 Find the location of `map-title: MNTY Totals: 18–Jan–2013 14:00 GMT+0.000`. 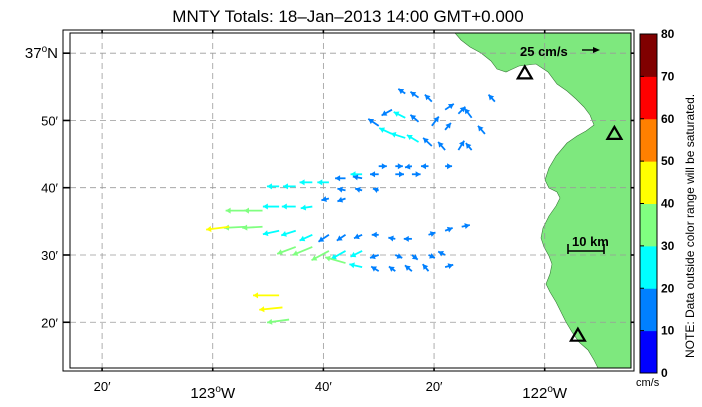

map-title: MNTY Totals: 18–Jan–2013 14:00 GMT+0.000 is located at coordinates (347, 16).